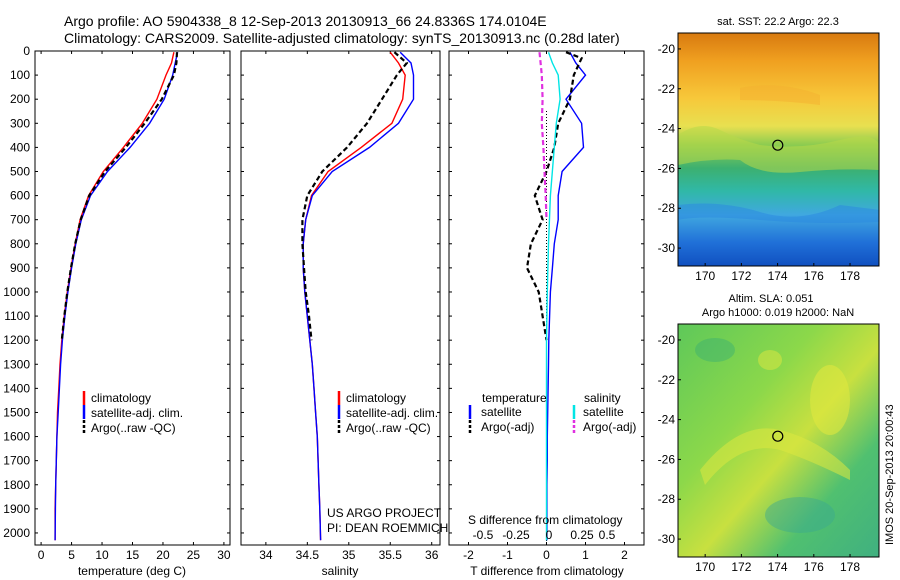 Image resolution: width=900 pixels, height=580 pixels. Describe the element at coordinates (26, 51) in the screenshot. I see `depth-tick-label: 0` at that location.